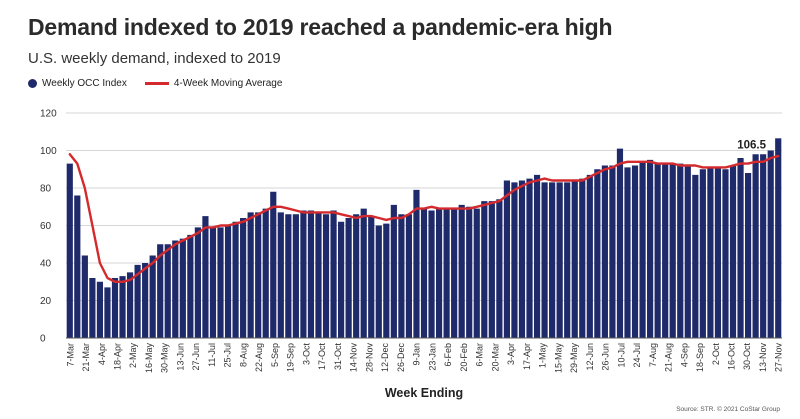 Image resolution: width=800 pixels, height=419 pixels. I want to click on legend-item-moving-average: 4-Week Moving Average, so click(213, 83).